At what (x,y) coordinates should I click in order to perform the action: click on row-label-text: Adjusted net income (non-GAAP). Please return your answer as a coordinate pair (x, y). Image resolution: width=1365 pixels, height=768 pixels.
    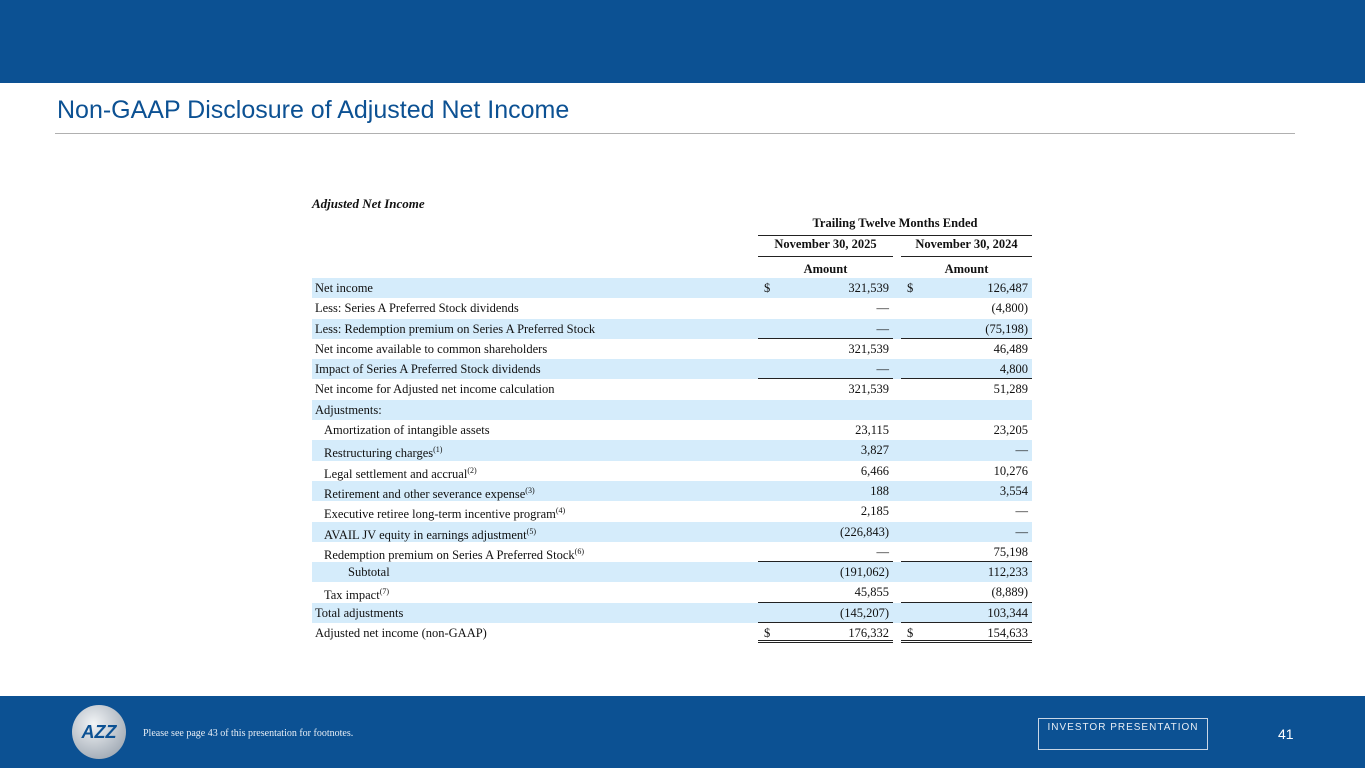
    Looking at the image, I should click on (401, 633).